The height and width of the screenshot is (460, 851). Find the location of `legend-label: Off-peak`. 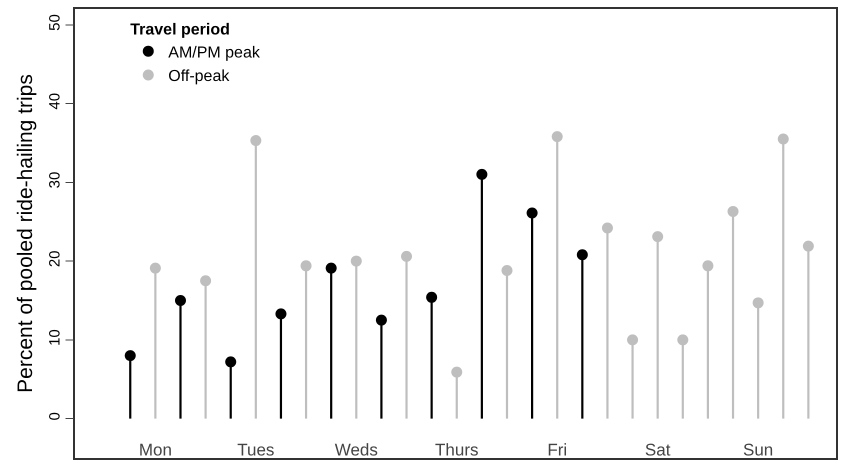

legend-label: Off-peak is located at coordinates (199, 77).